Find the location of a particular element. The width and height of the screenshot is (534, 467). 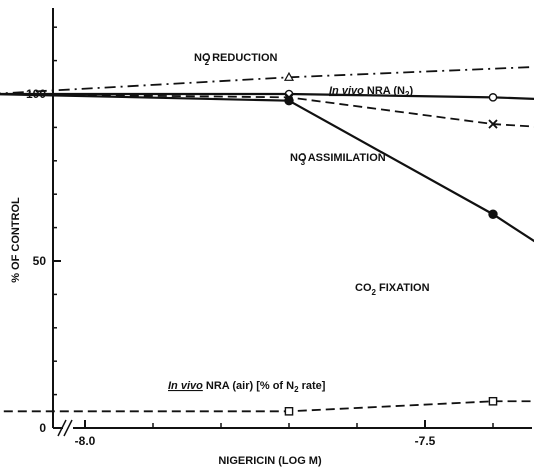

series-label-no3-assimilation: NO− 3 ASSIMILATION is located at coordinates (338, 159).